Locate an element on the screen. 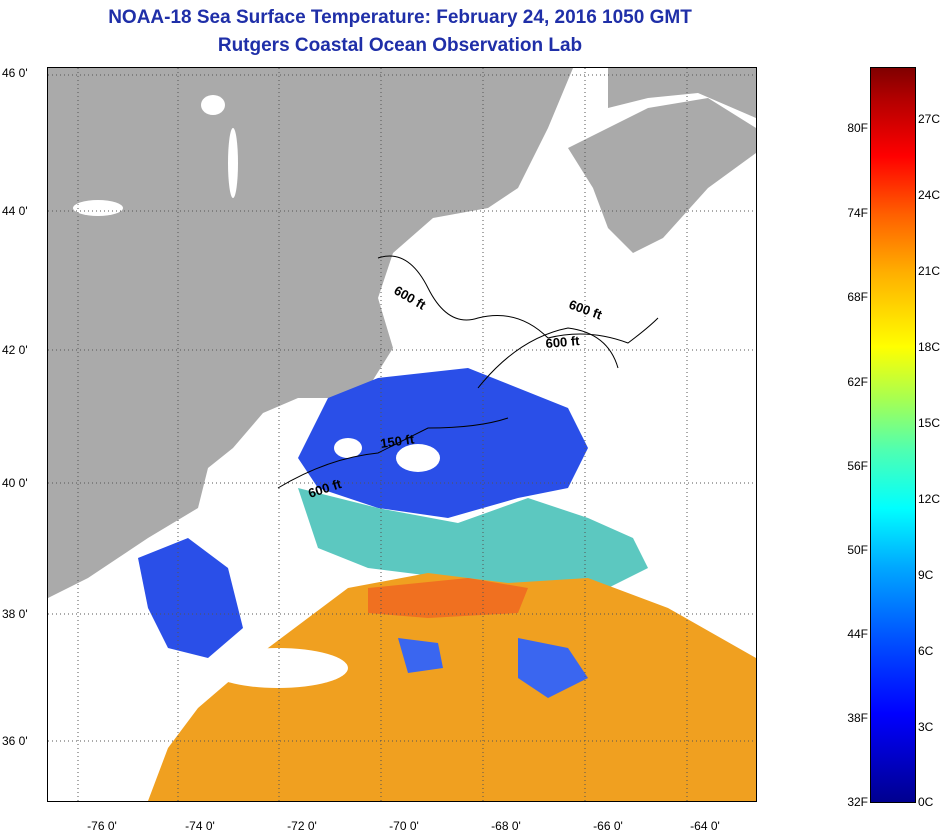 This screenshot has height=840, width=944. colorbar-fahrenheit-label: 44F is located at coordinates (857, 634).